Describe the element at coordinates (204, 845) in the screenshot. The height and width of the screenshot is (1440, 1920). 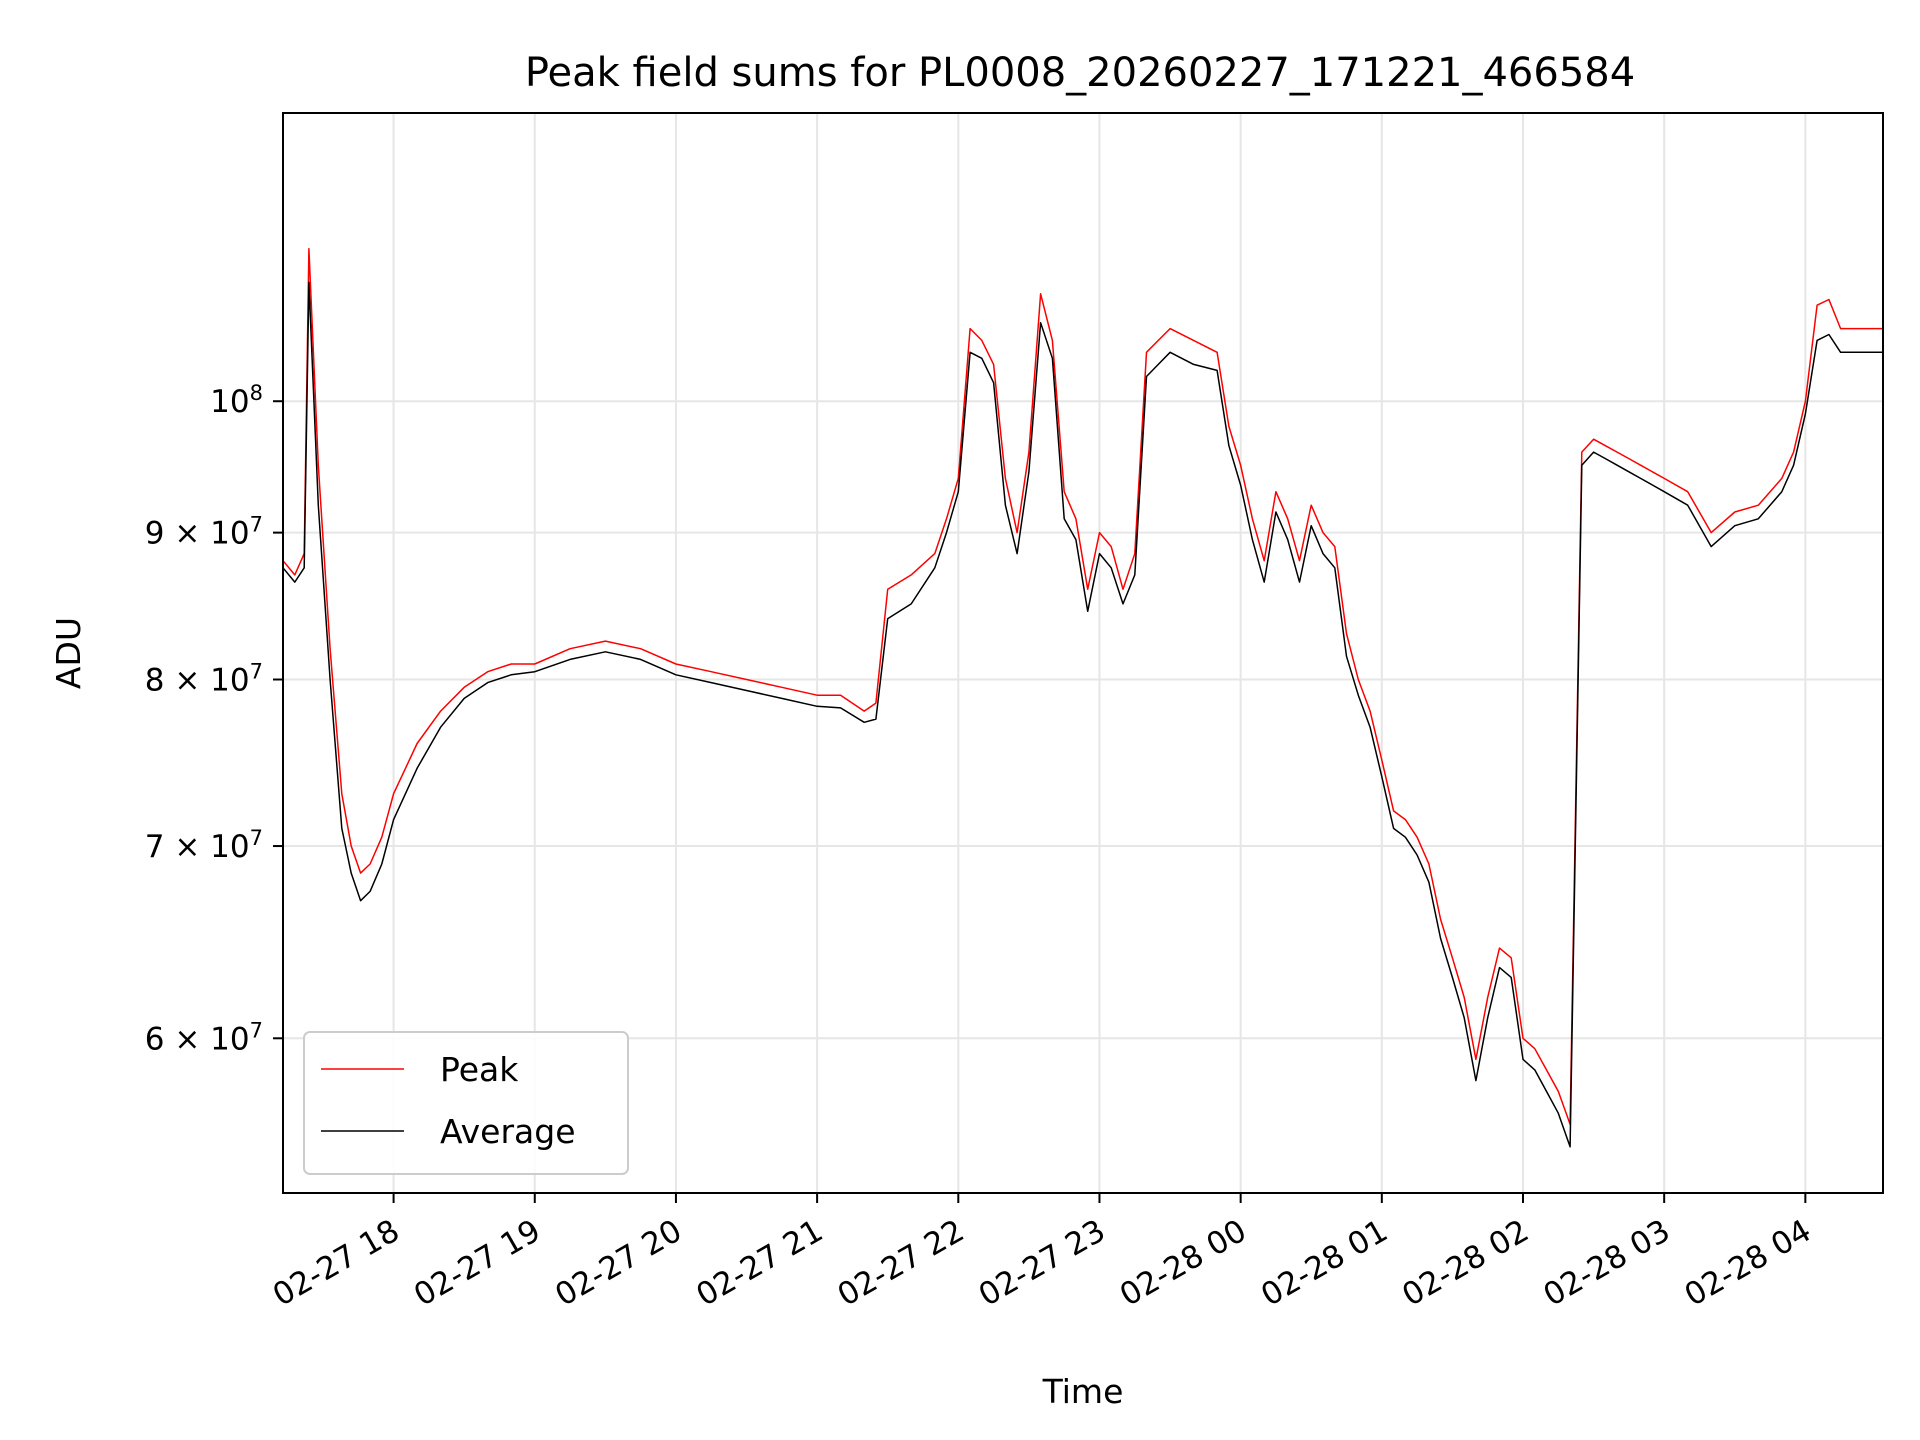
I see `y-tick-label: 7 × 107` at that location.